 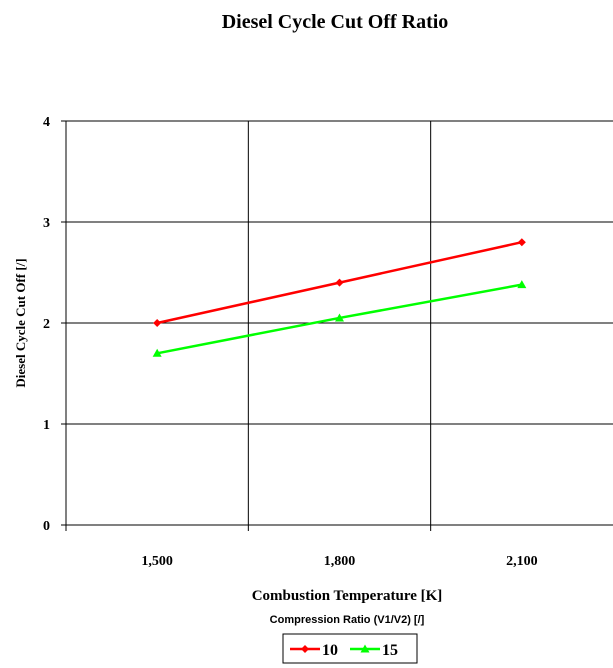 What do you see at coordinates (46, 122) in the screenshot?
I see `y-tick-label: 4` at bounding box center [46, 122].